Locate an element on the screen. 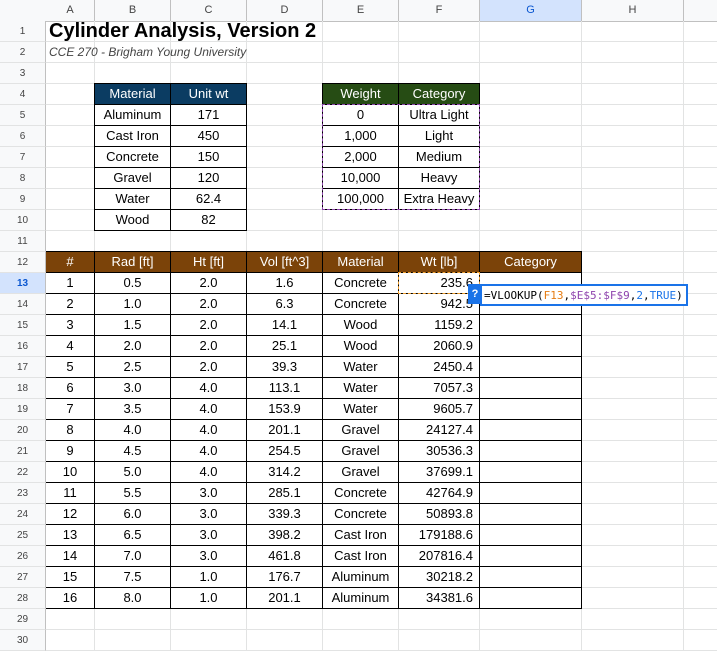 The width and height of the screenshot is (717, 651). radius-cell: 7.5 is located at coordinates (132, 576).